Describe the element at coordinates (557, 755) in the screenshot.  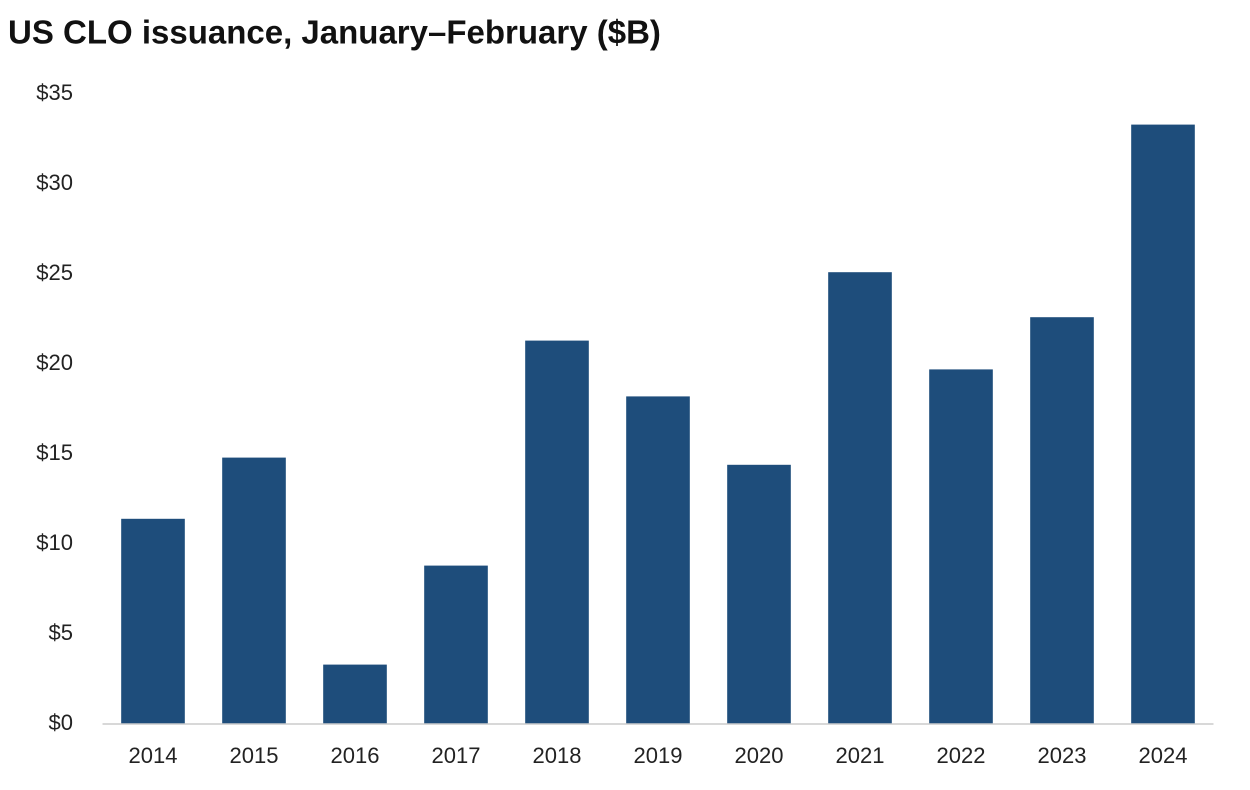
I see `x-tick-label: 2018` at that location.